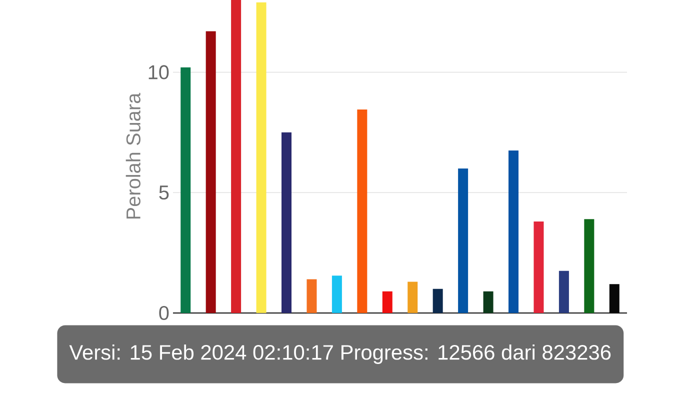 This screenshot has width=700, height=393. Describe the element at coordinates (164, 313) in the screenshot. I see `y-tick-label: 0` at that location.